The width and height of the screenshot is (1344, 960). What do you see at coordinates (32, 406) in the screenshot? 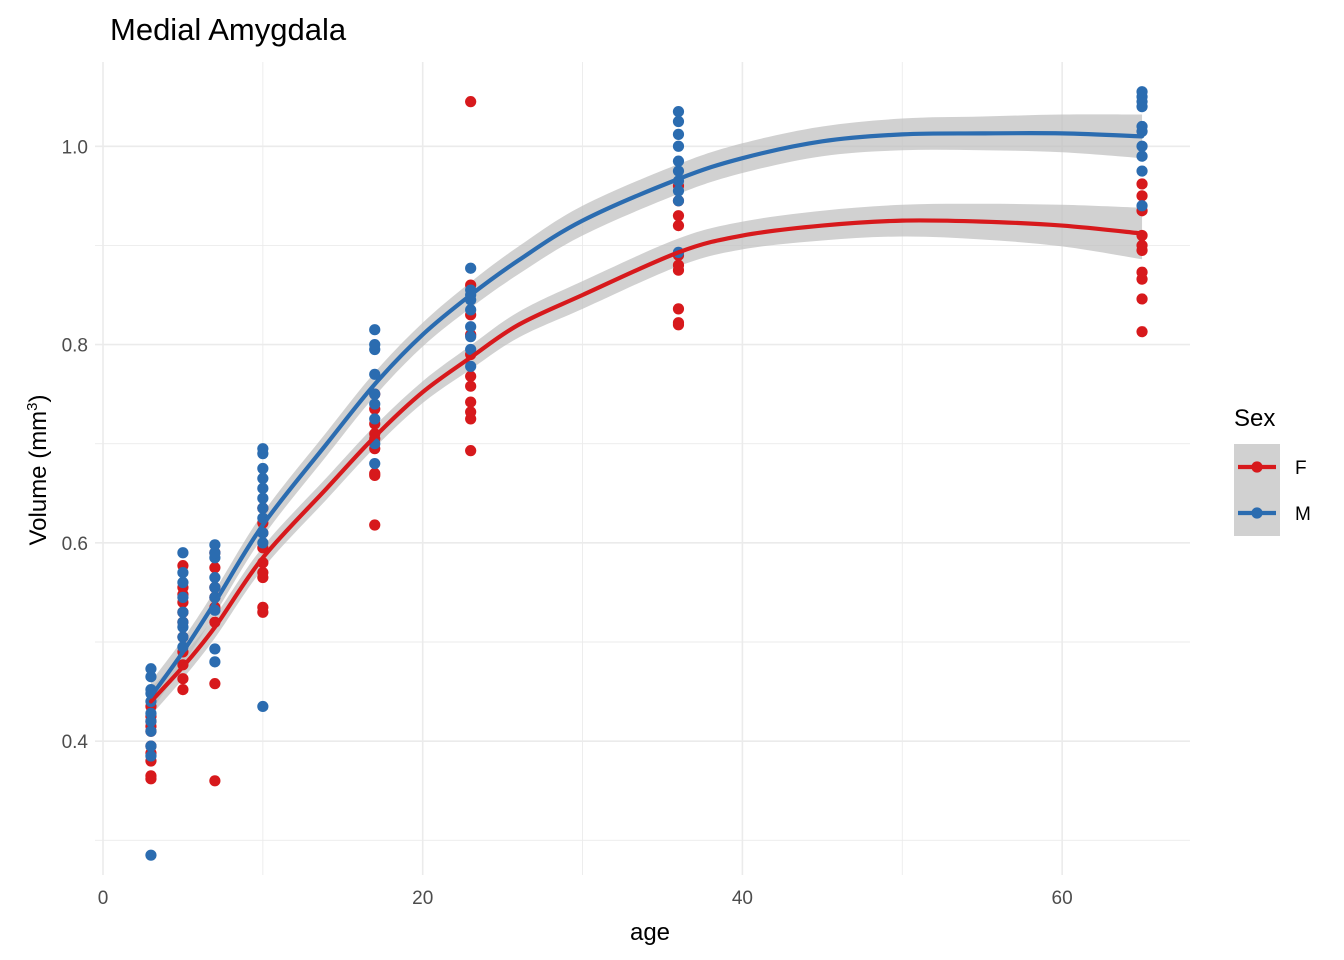
I see `y-axis-title-superscript: 3` at bounding box center [32, 406].